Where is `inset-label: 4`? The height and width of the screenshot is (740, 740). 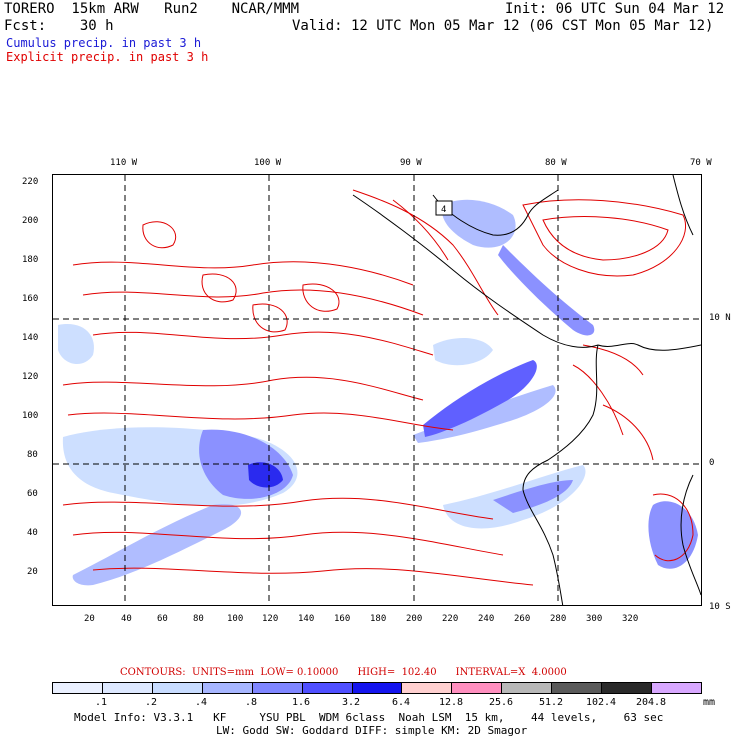 inset-label: 4 is located at coordinates (443, 210).